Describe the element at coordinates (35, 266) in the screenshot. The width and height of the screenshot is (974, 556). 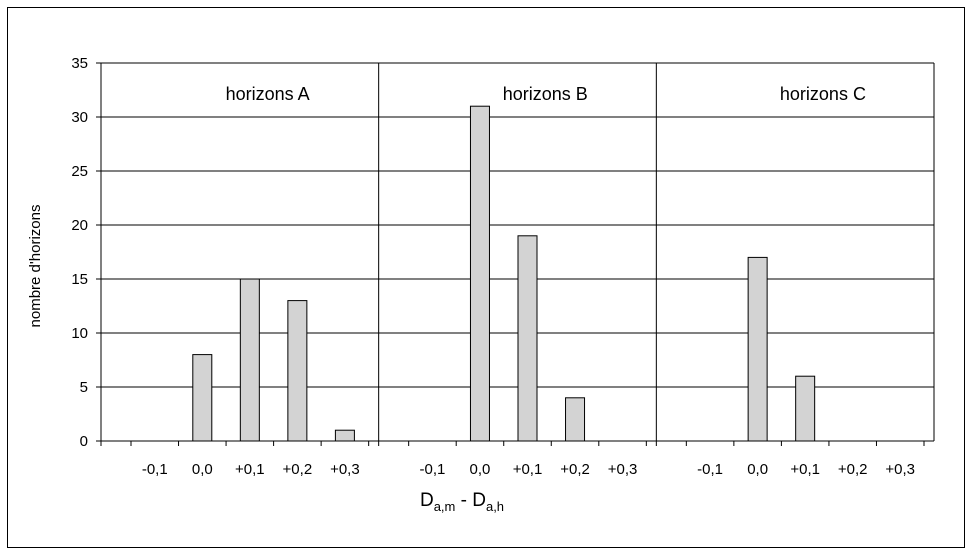
I see `y-axis-label: nombre d'horizons` at that location.